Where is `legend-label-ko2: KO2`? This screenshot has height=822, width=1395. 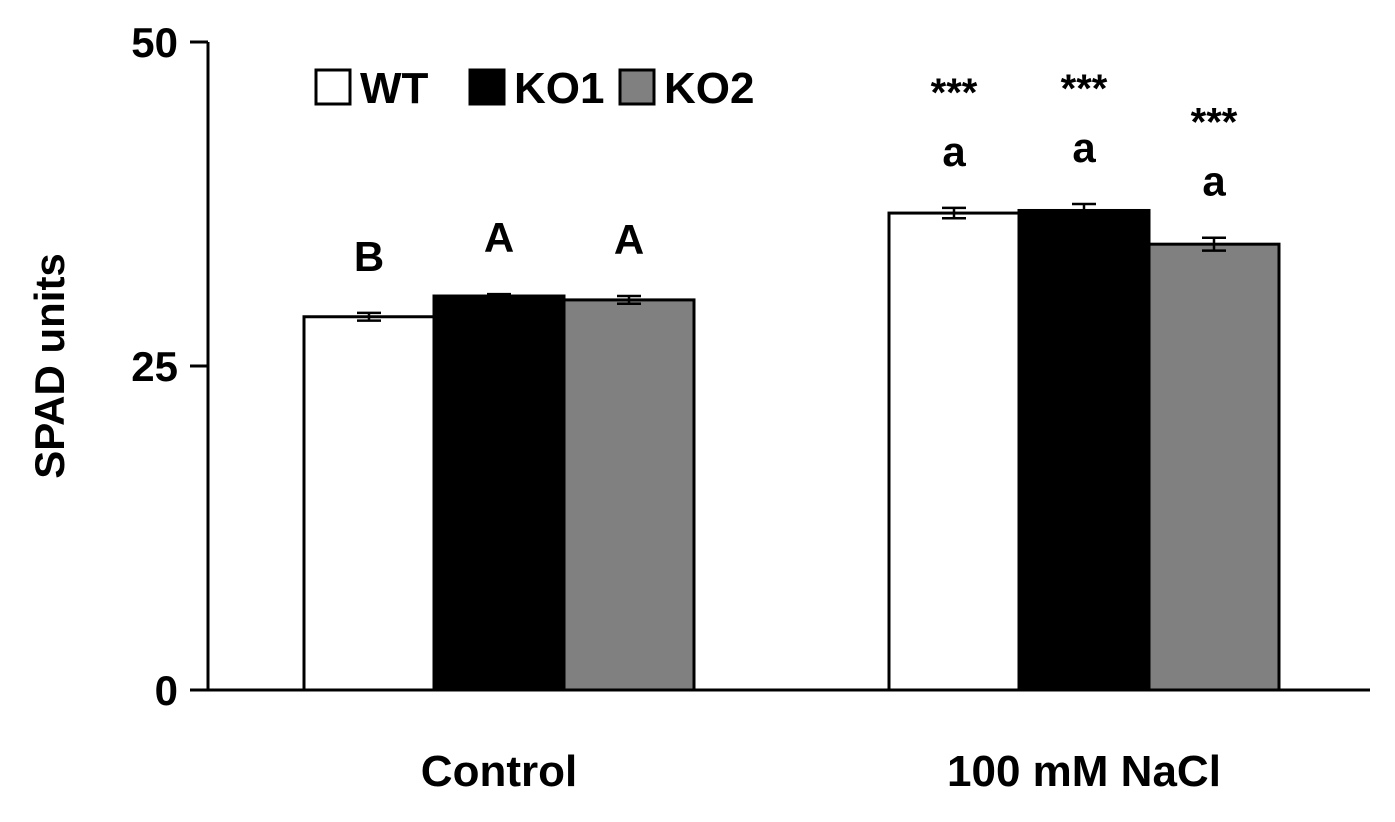
legend-label-ko2: KO2 is located at coordinates (709, 88).